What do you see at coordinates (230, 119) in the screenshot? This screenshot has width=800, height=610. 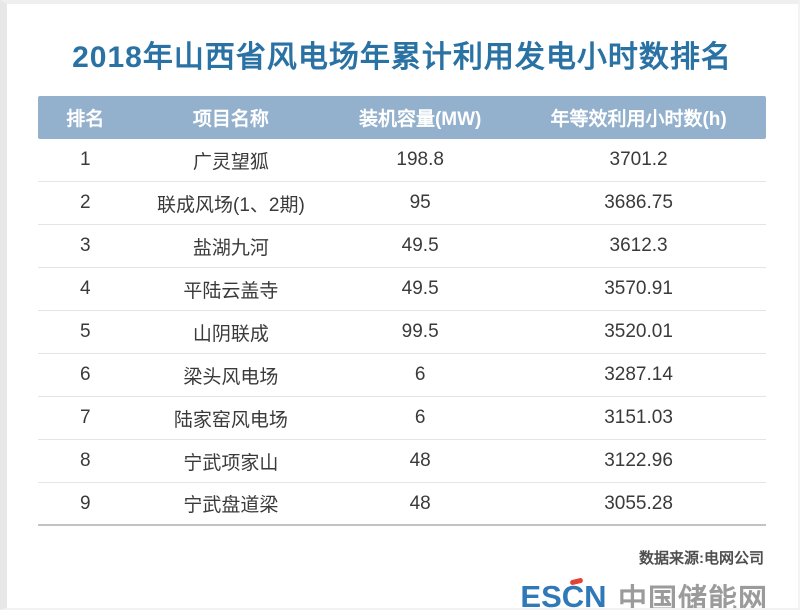 I see `column-header-project: 项目名称` at bounding box center [230, 119].